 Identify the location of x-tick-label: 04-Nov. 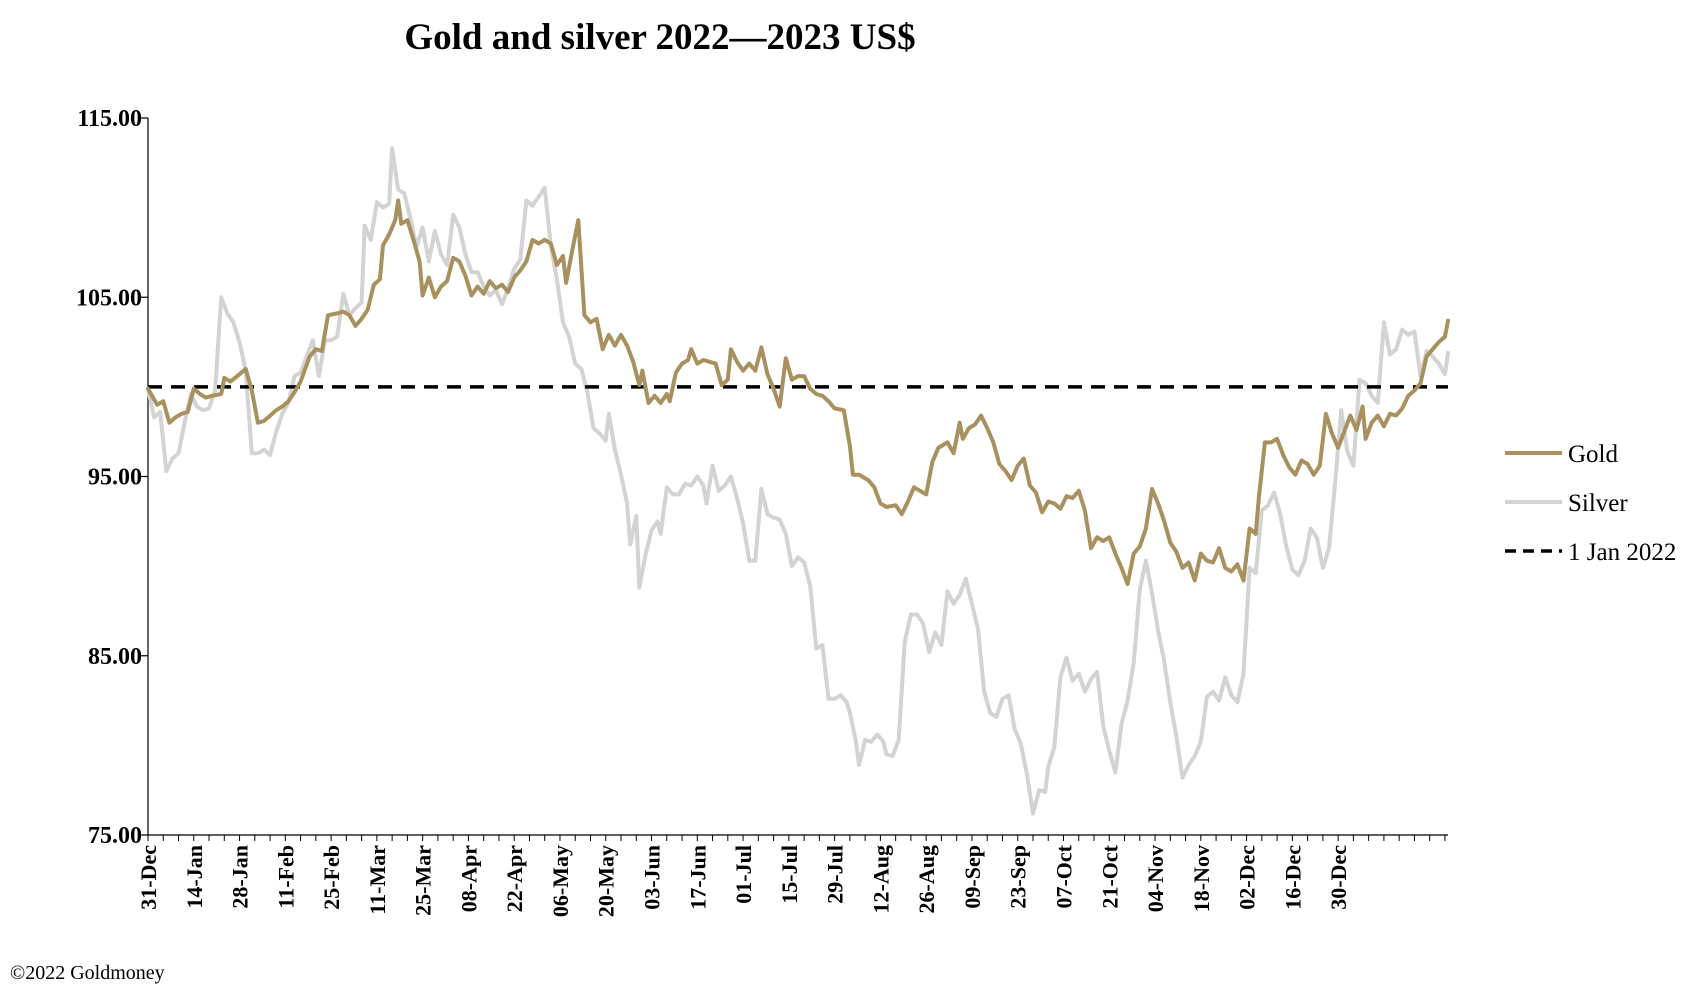
(1155, 878).